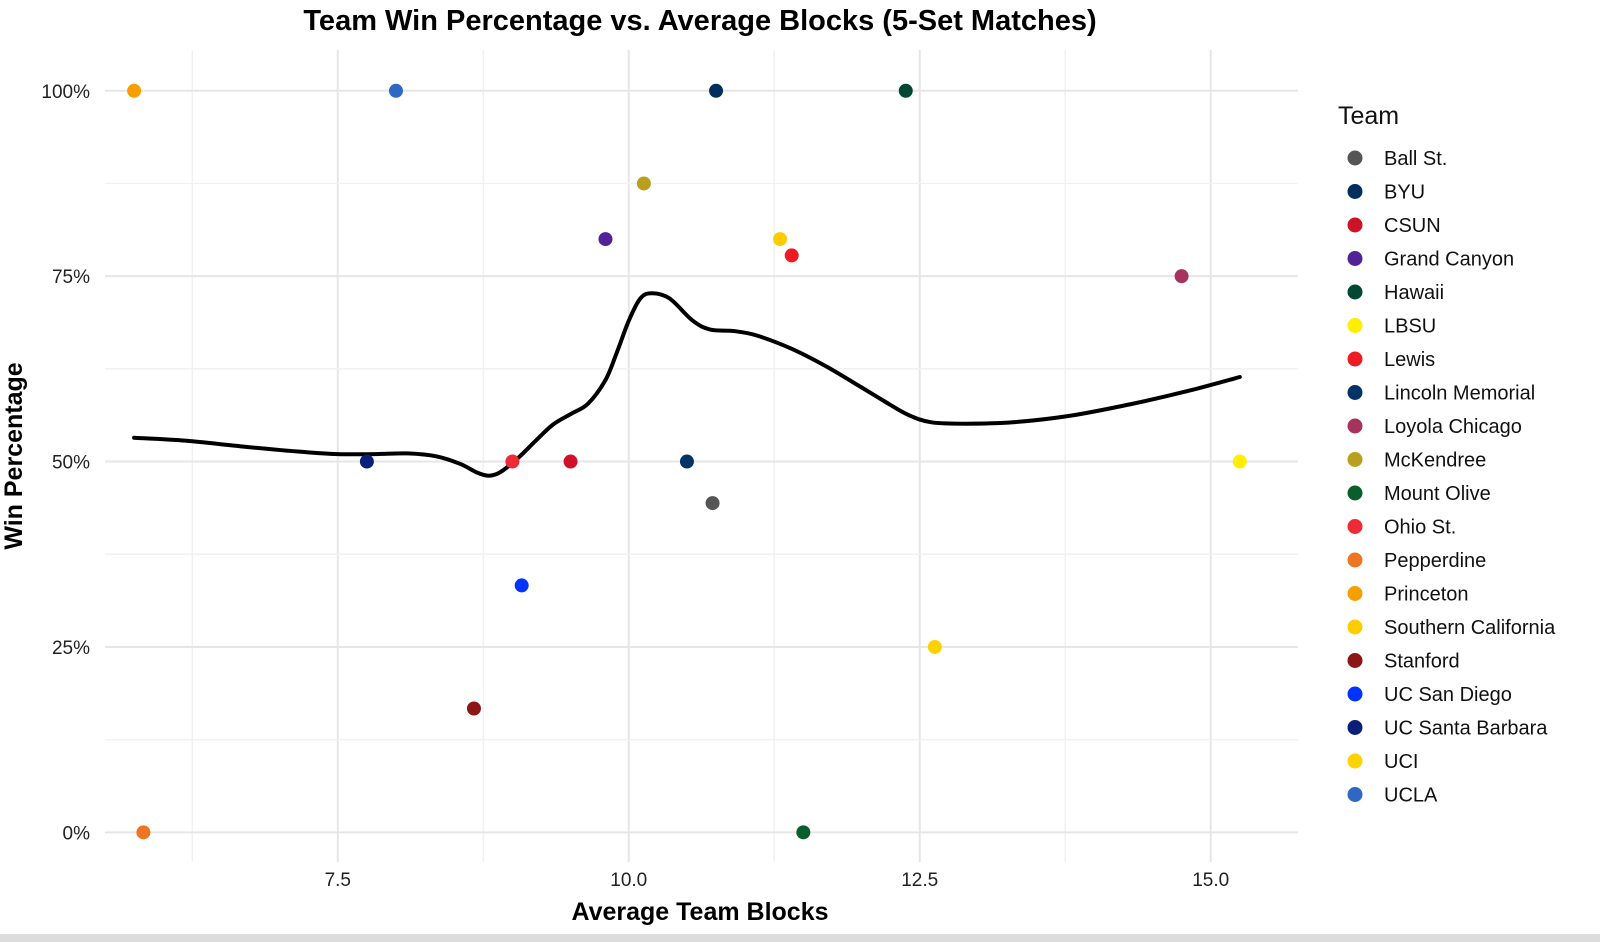 The height and width of the screenshot is (942, 1600). What do you see at coordinates (1412, 226) in the screenshot?
I see `legend-label: CSUN` at bounding box center [1412, 226].